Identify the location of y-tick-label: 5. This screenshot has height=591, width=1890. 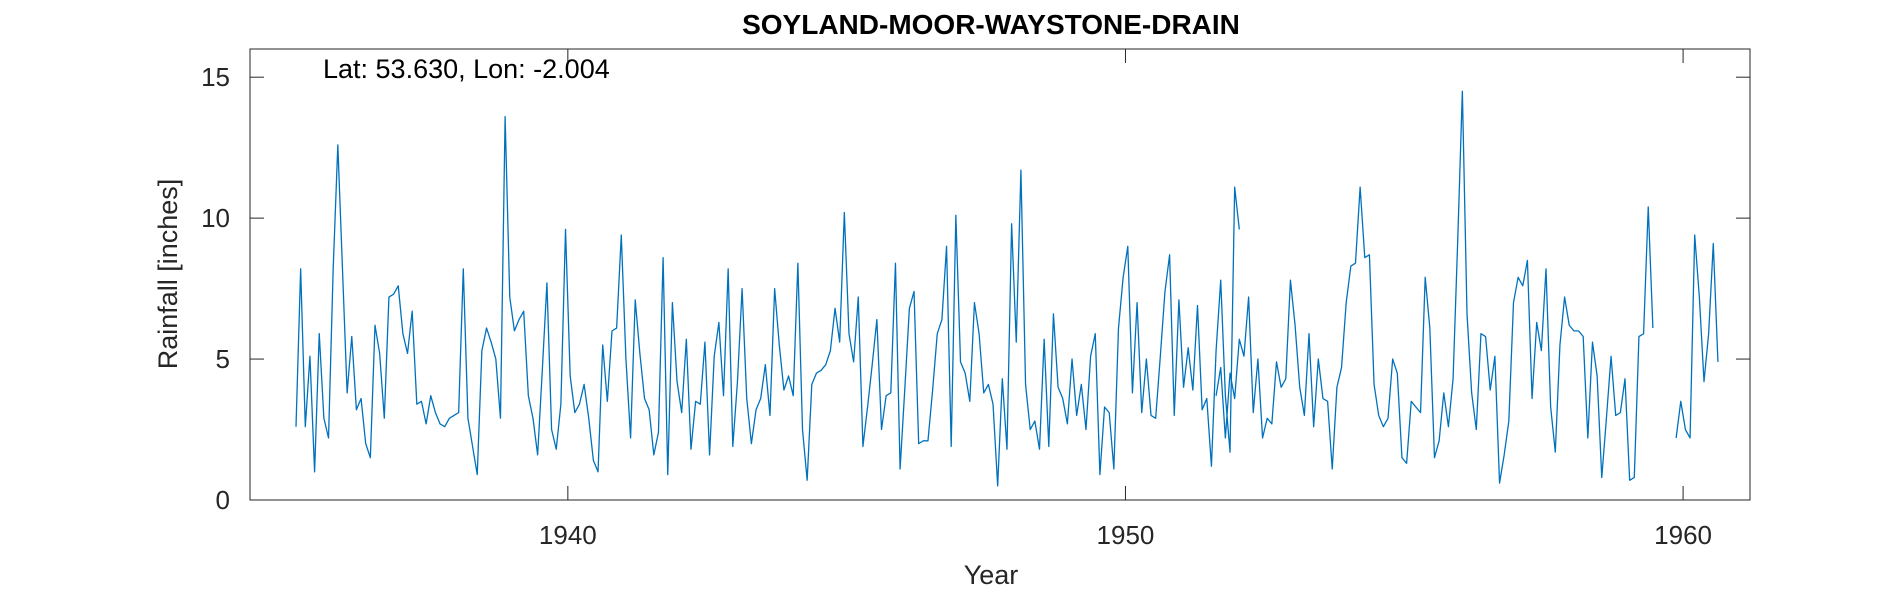
(223, 359).